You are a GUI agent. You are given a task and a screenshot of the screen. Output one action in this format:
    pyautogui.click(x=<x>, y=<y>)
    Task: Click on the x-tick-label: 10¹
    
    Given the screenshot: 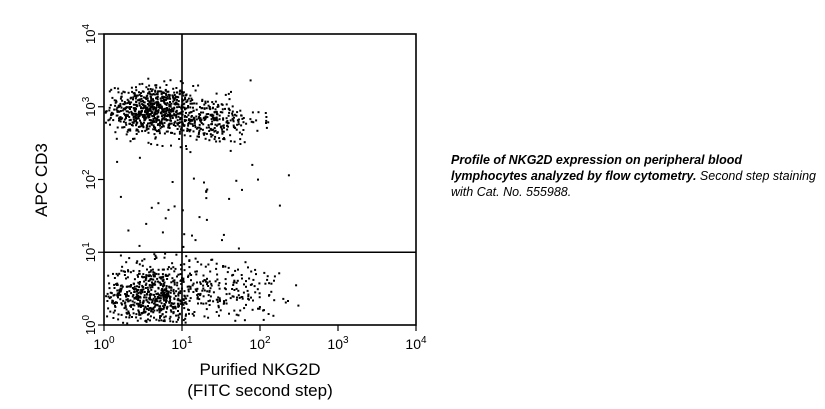 What is the action you would take?
    pyautogui.click(x=182, y=343)
    